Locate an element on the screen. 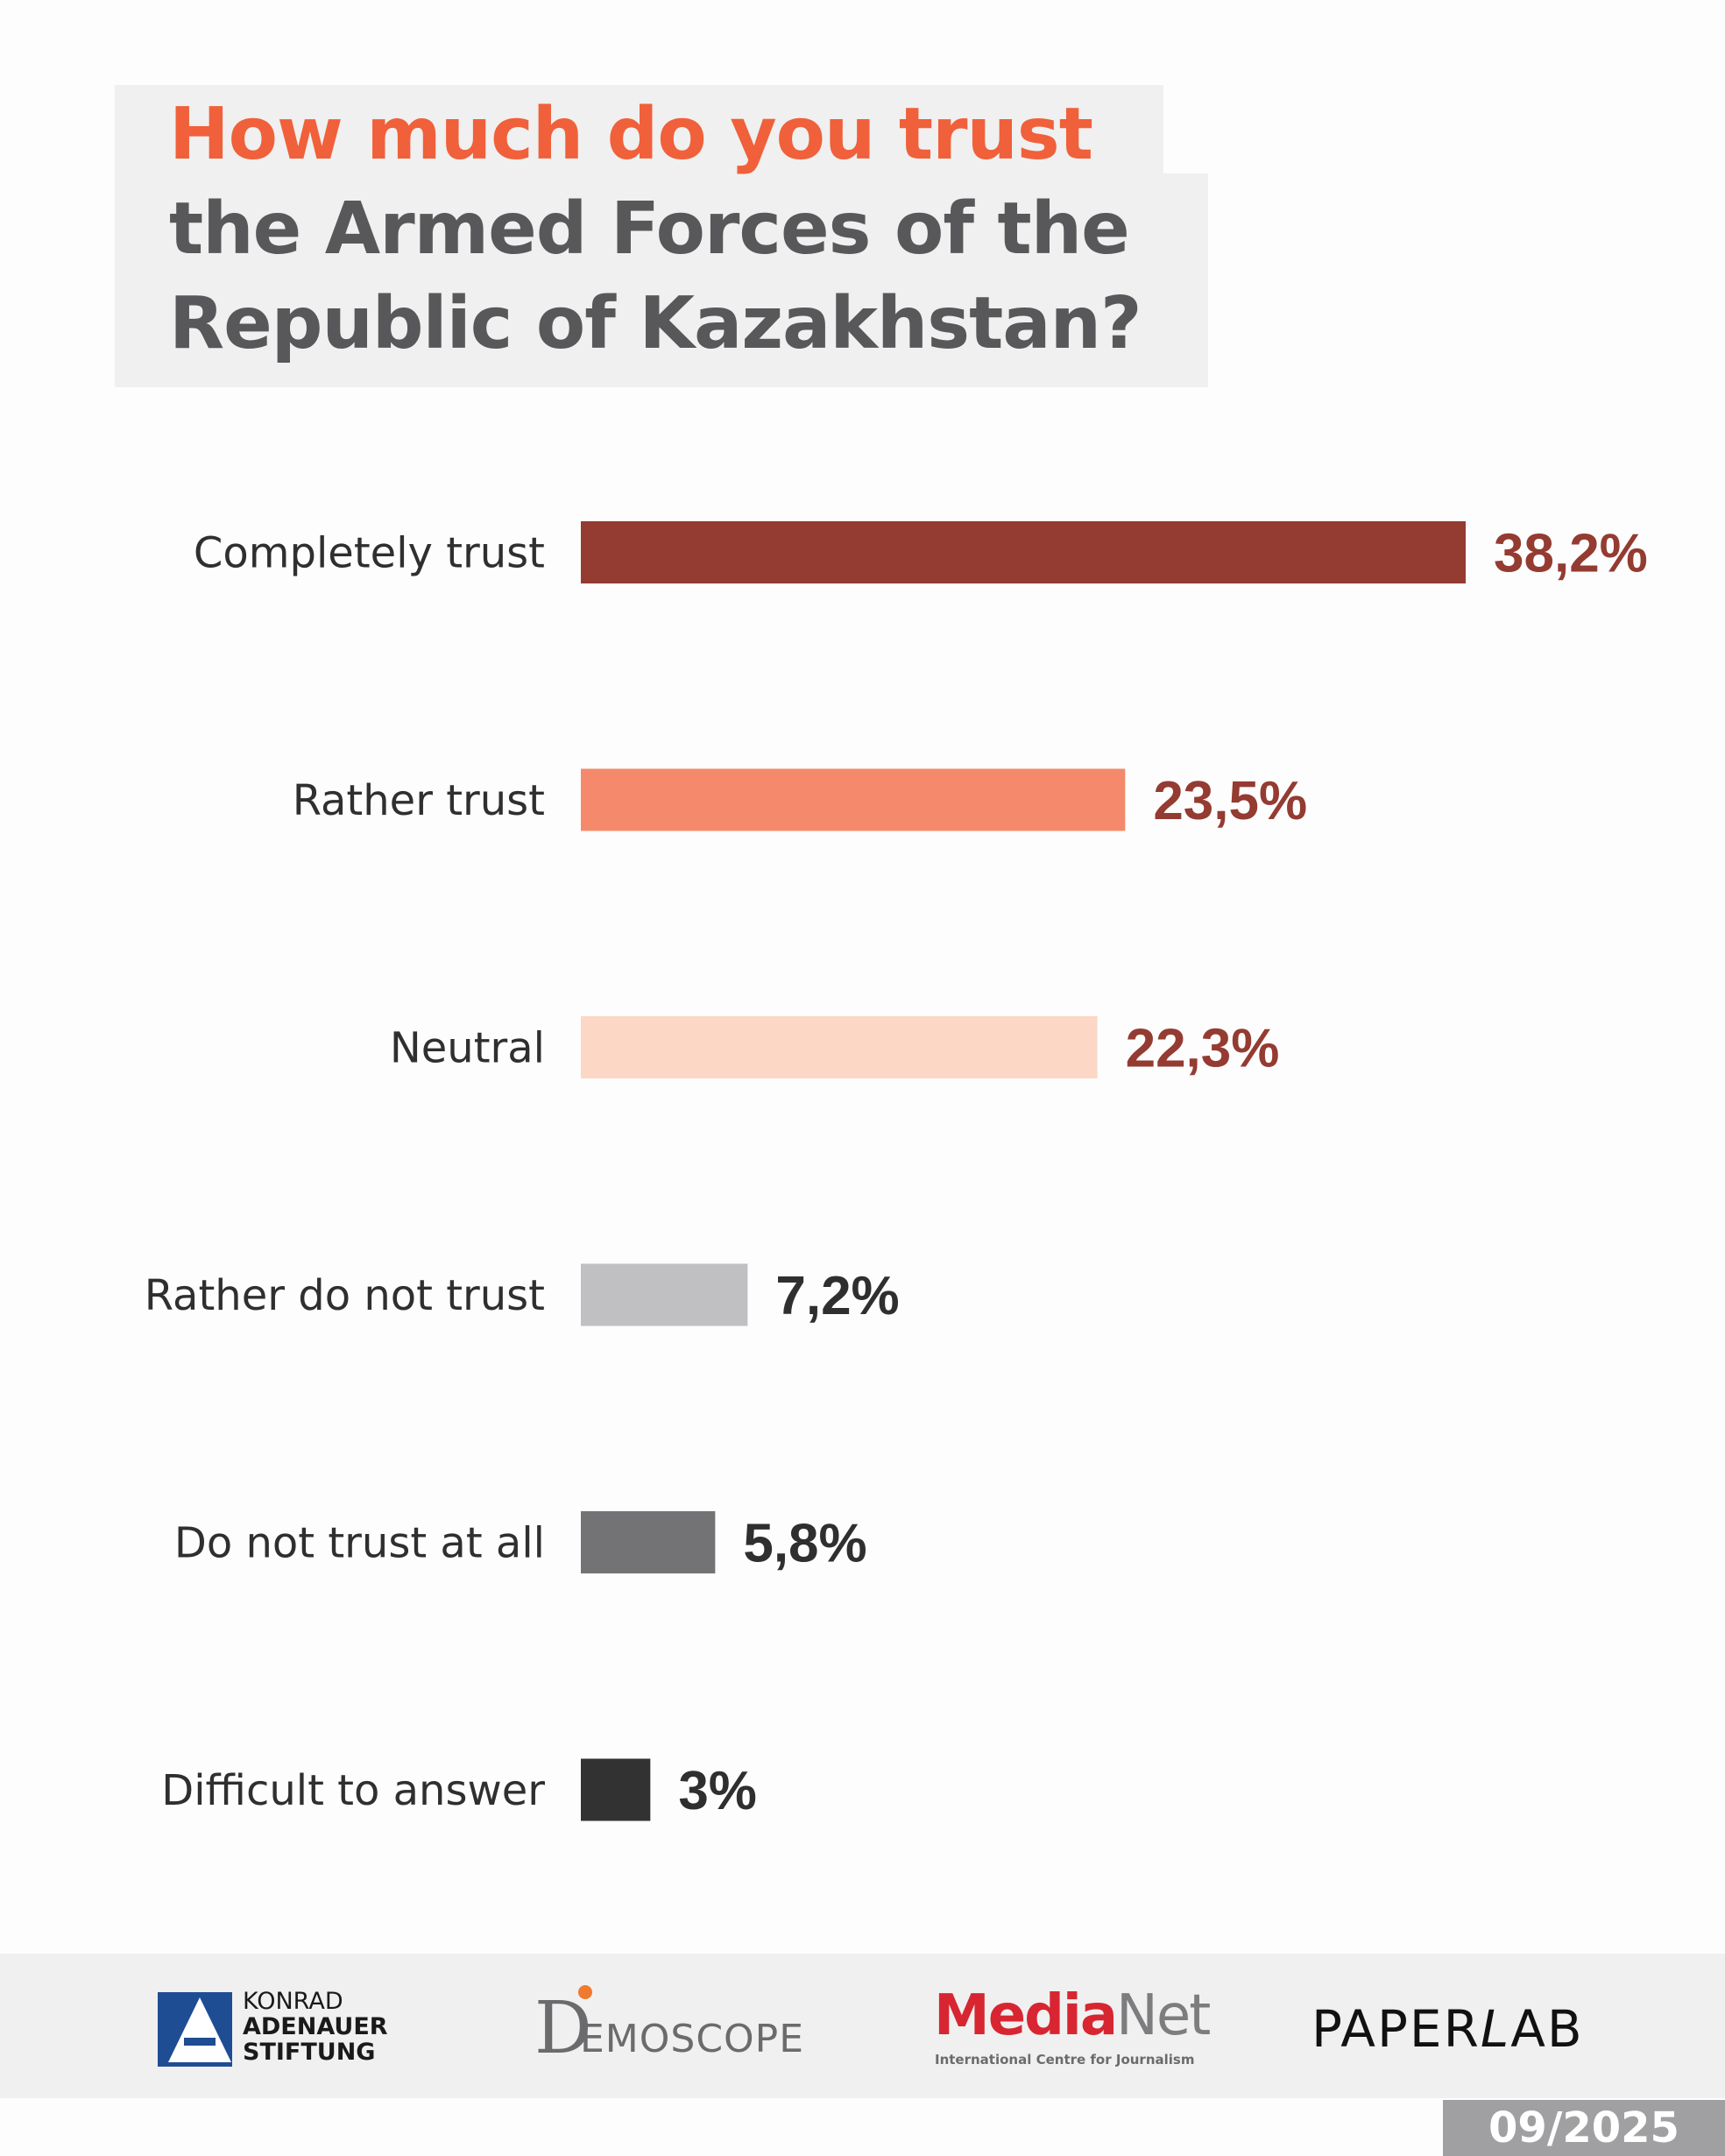 This screenshot has width=1725, height=2156. title-line-3: Republic of Kazakhstan? is located at coordinates (655, 323).